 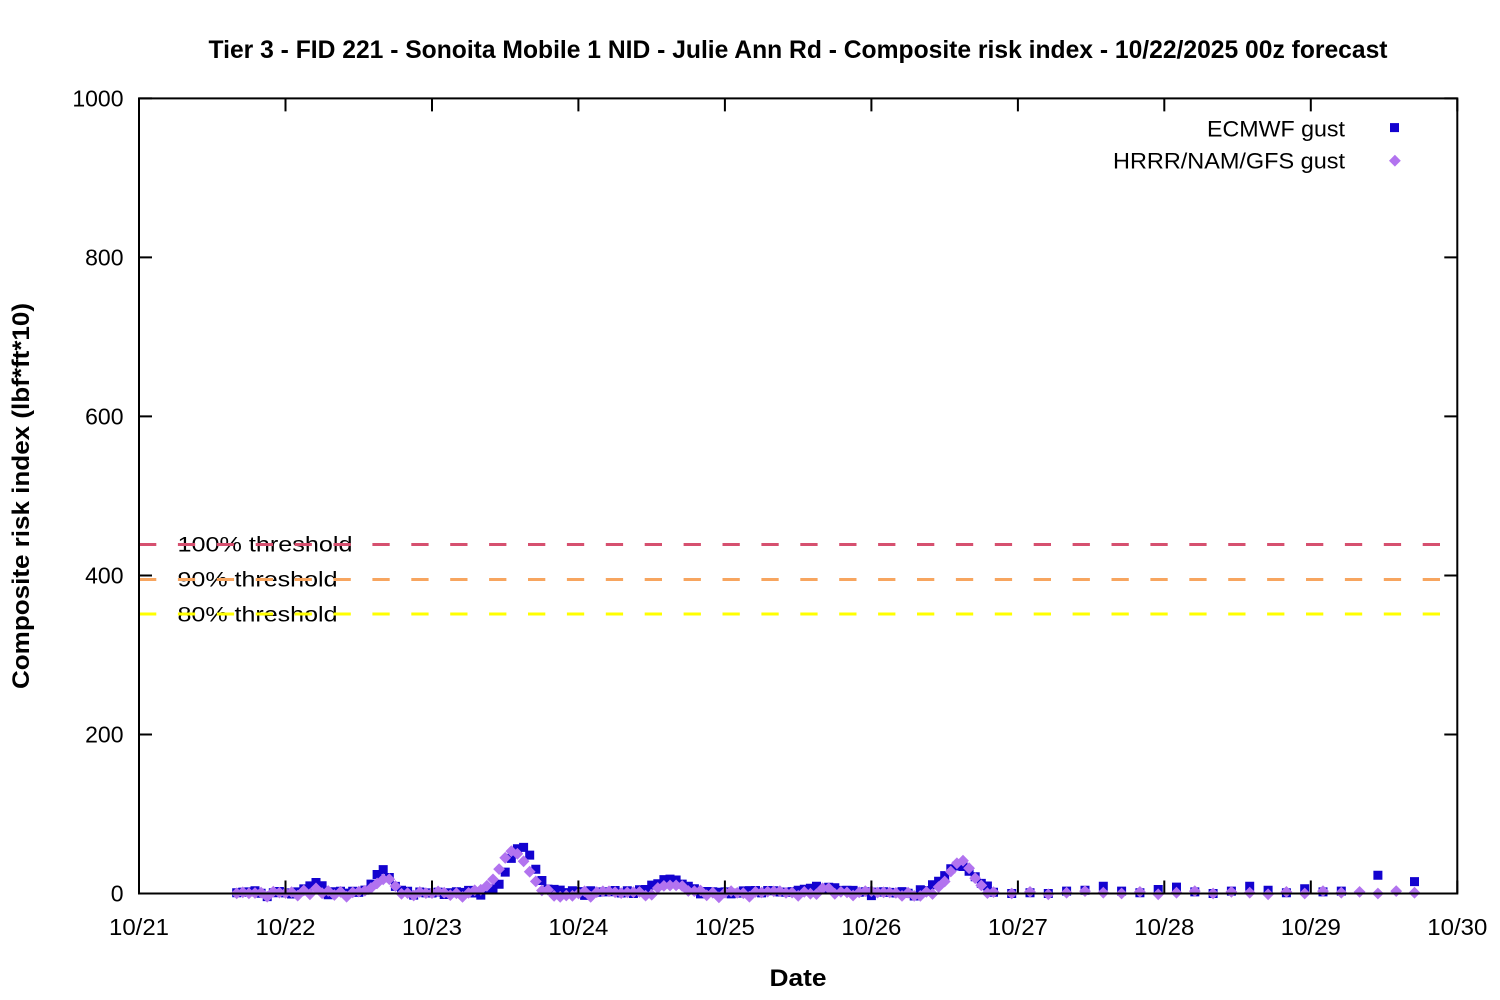 What do you see at coordinates (1276, 129) in the screenshot?
I see `svg-text: ECMWF gust` at bounding box center [1276, 129].